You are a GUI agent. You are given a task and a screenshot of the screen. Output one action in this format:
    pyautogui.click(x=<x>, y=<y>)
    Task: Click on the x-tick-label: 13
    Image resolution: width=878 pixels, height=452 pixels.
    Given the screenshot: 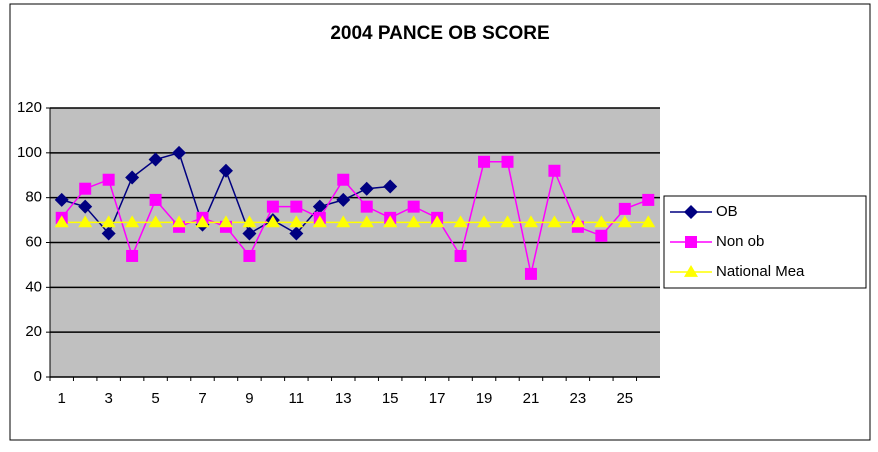 What is the action you would take?
    pyautogui.click(x=343, y=398)
    